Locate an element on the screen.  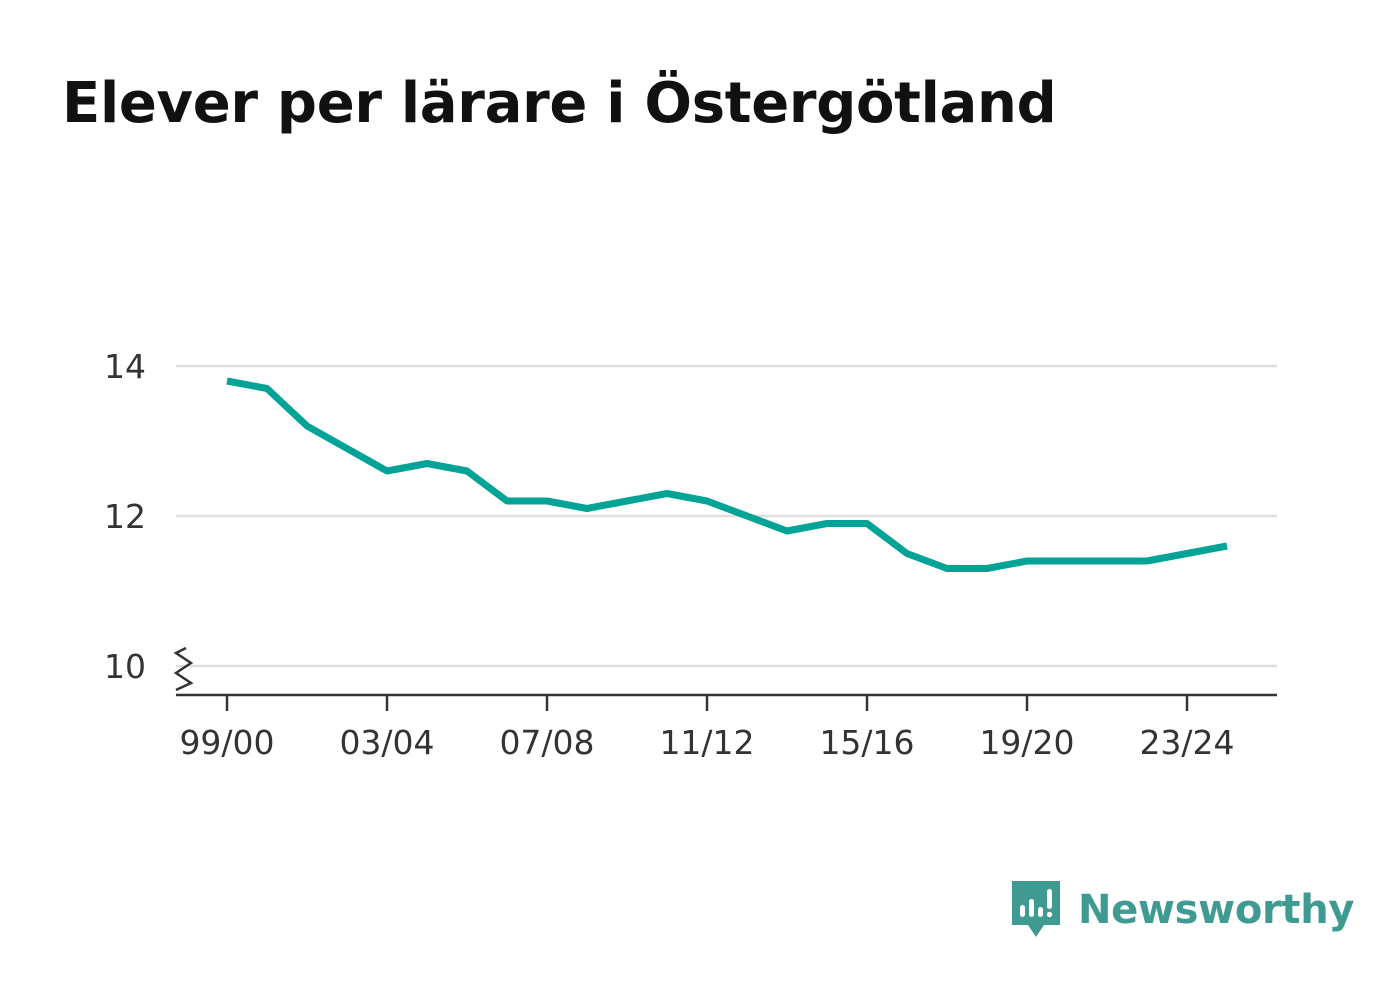
y-tick-label-10: 10 is located at coordinates (125, 666).